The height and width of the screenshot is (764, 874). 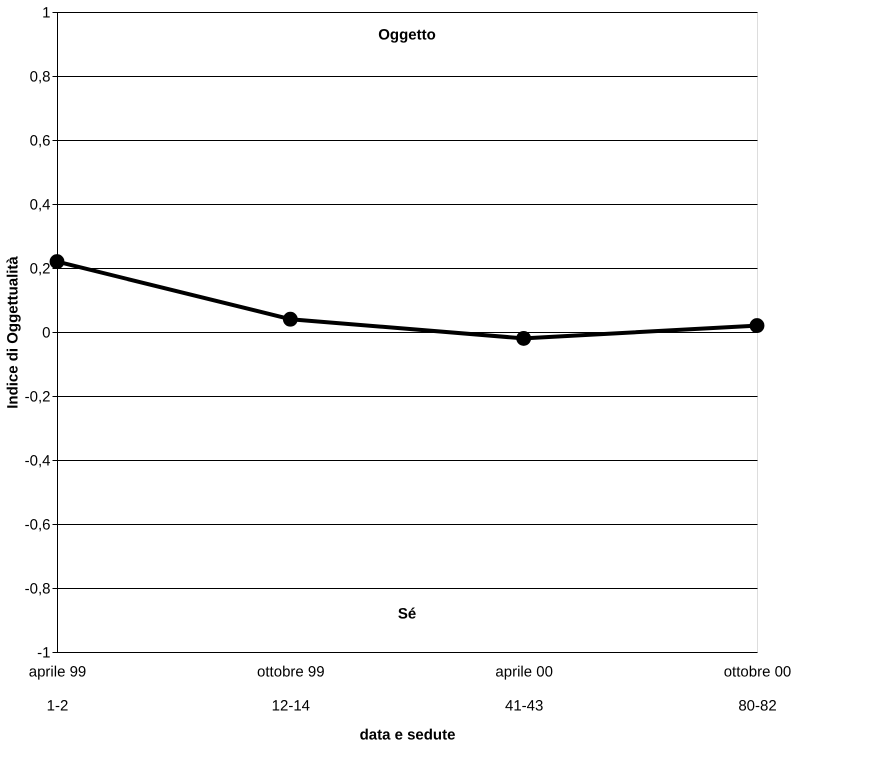 What do you see at coordinates (46, 13) in the screenshot?
I see `y-tick-label: 1` at bounding box center [46, 13].